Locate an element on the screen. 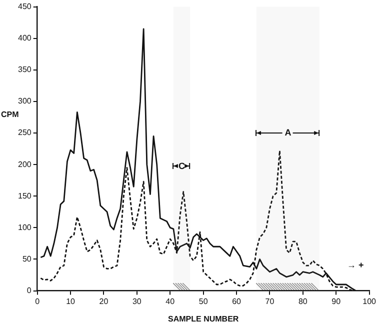 The height and width of the screenshot is (330, 378). x-tick-label: 0 is located at coordinates (37, 301).